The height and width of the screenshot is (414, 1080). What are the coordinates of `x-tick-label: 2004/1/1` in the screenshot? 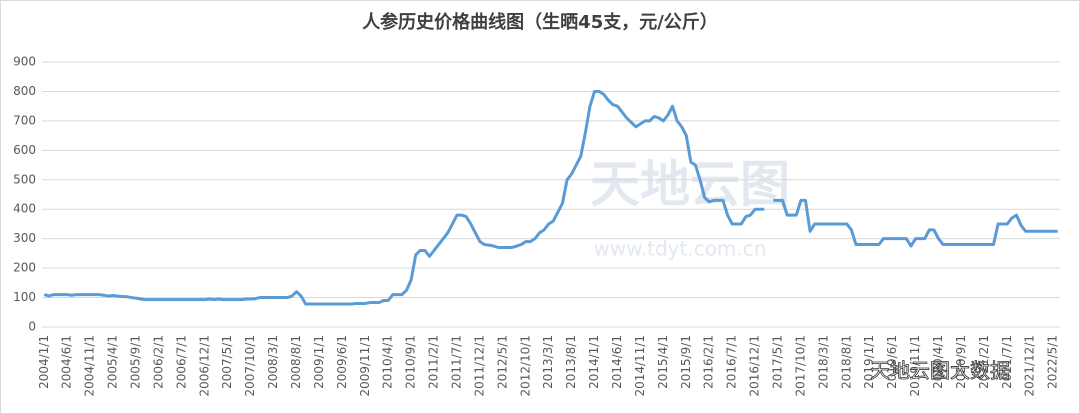 It's located at (44, 362).